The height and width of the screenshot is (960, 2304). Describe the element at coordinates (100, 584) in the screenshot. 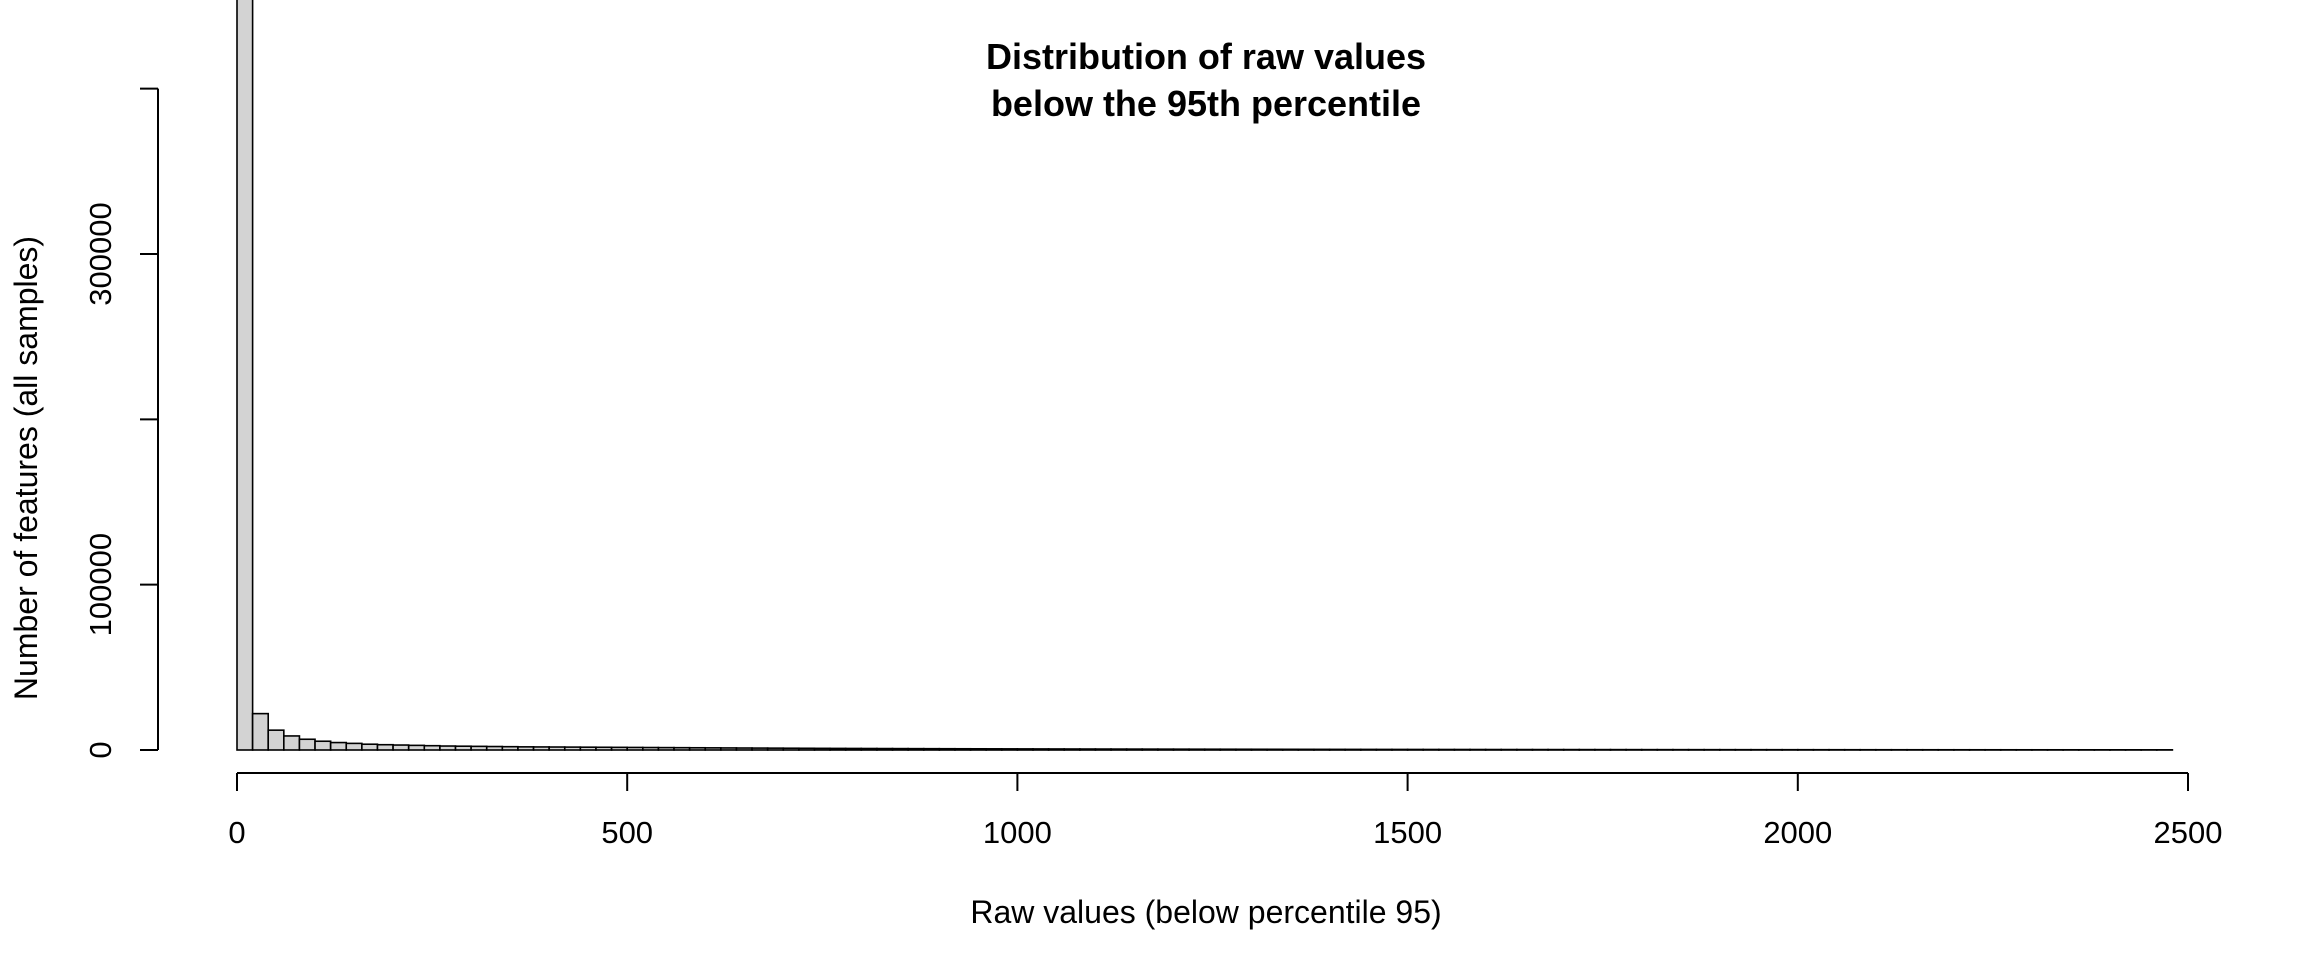

I see `y-tick-label: 100000` at that location.